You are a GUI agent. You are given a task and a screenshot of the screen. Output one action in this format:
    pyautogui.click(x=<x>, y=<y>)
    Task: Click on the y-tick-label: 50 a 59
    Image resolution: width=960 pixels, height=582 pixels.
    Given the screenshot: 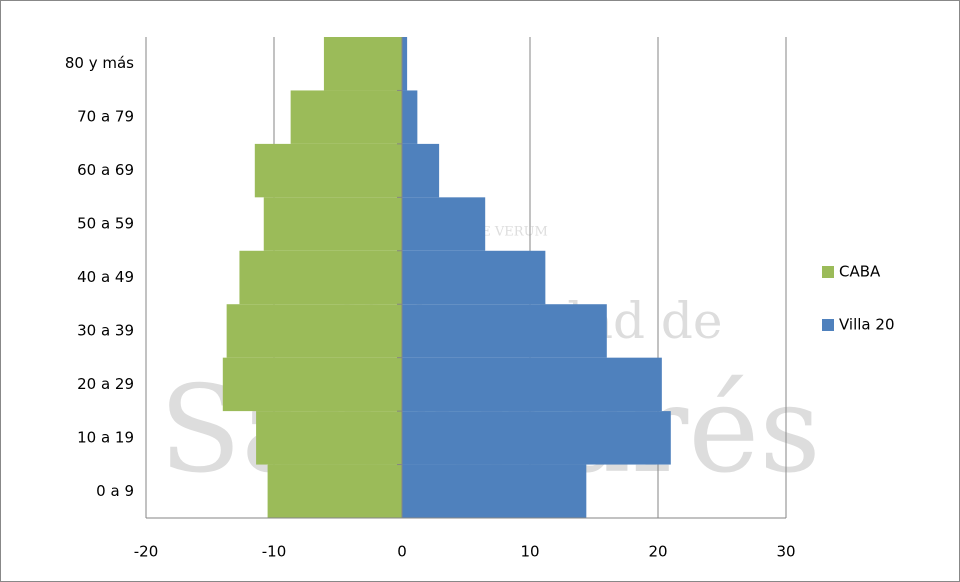 What is the action you would take?
    pyautogui.click(x=105, y=224)
    